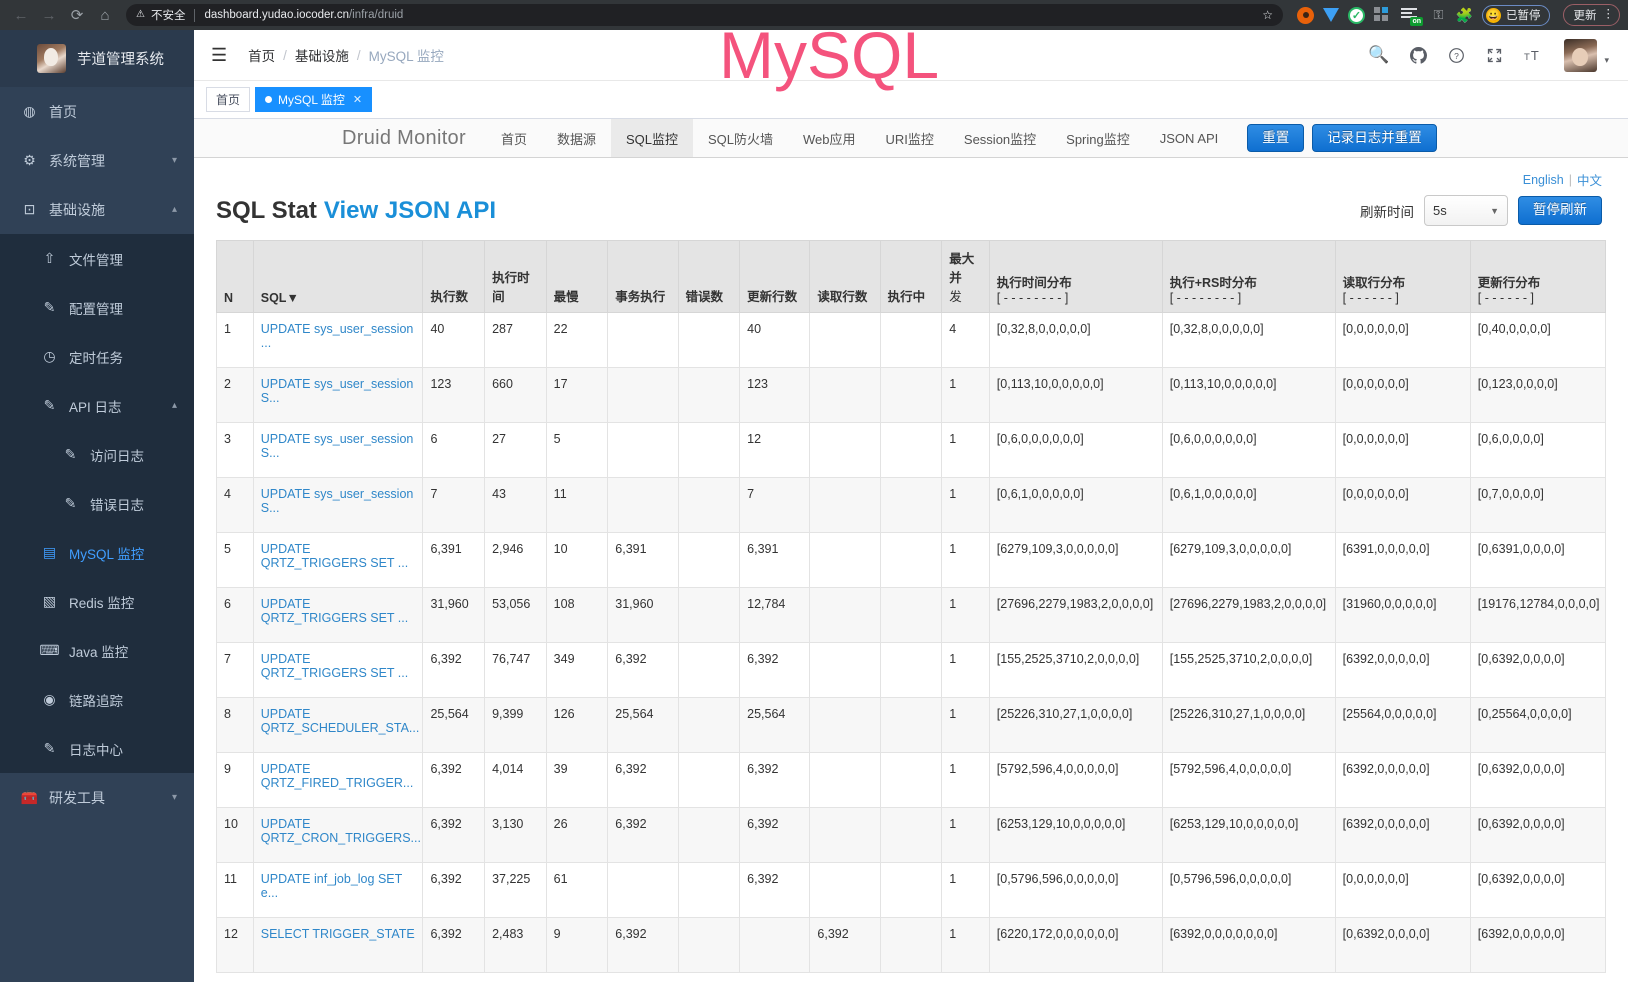 The width and height of the screenshot is (1628, 982). What do you see at coordinates (97, 748) in the screenshot?
I see `sidebar-item-log-center: ✎ 日志中心` at bounding box center [97, 748].